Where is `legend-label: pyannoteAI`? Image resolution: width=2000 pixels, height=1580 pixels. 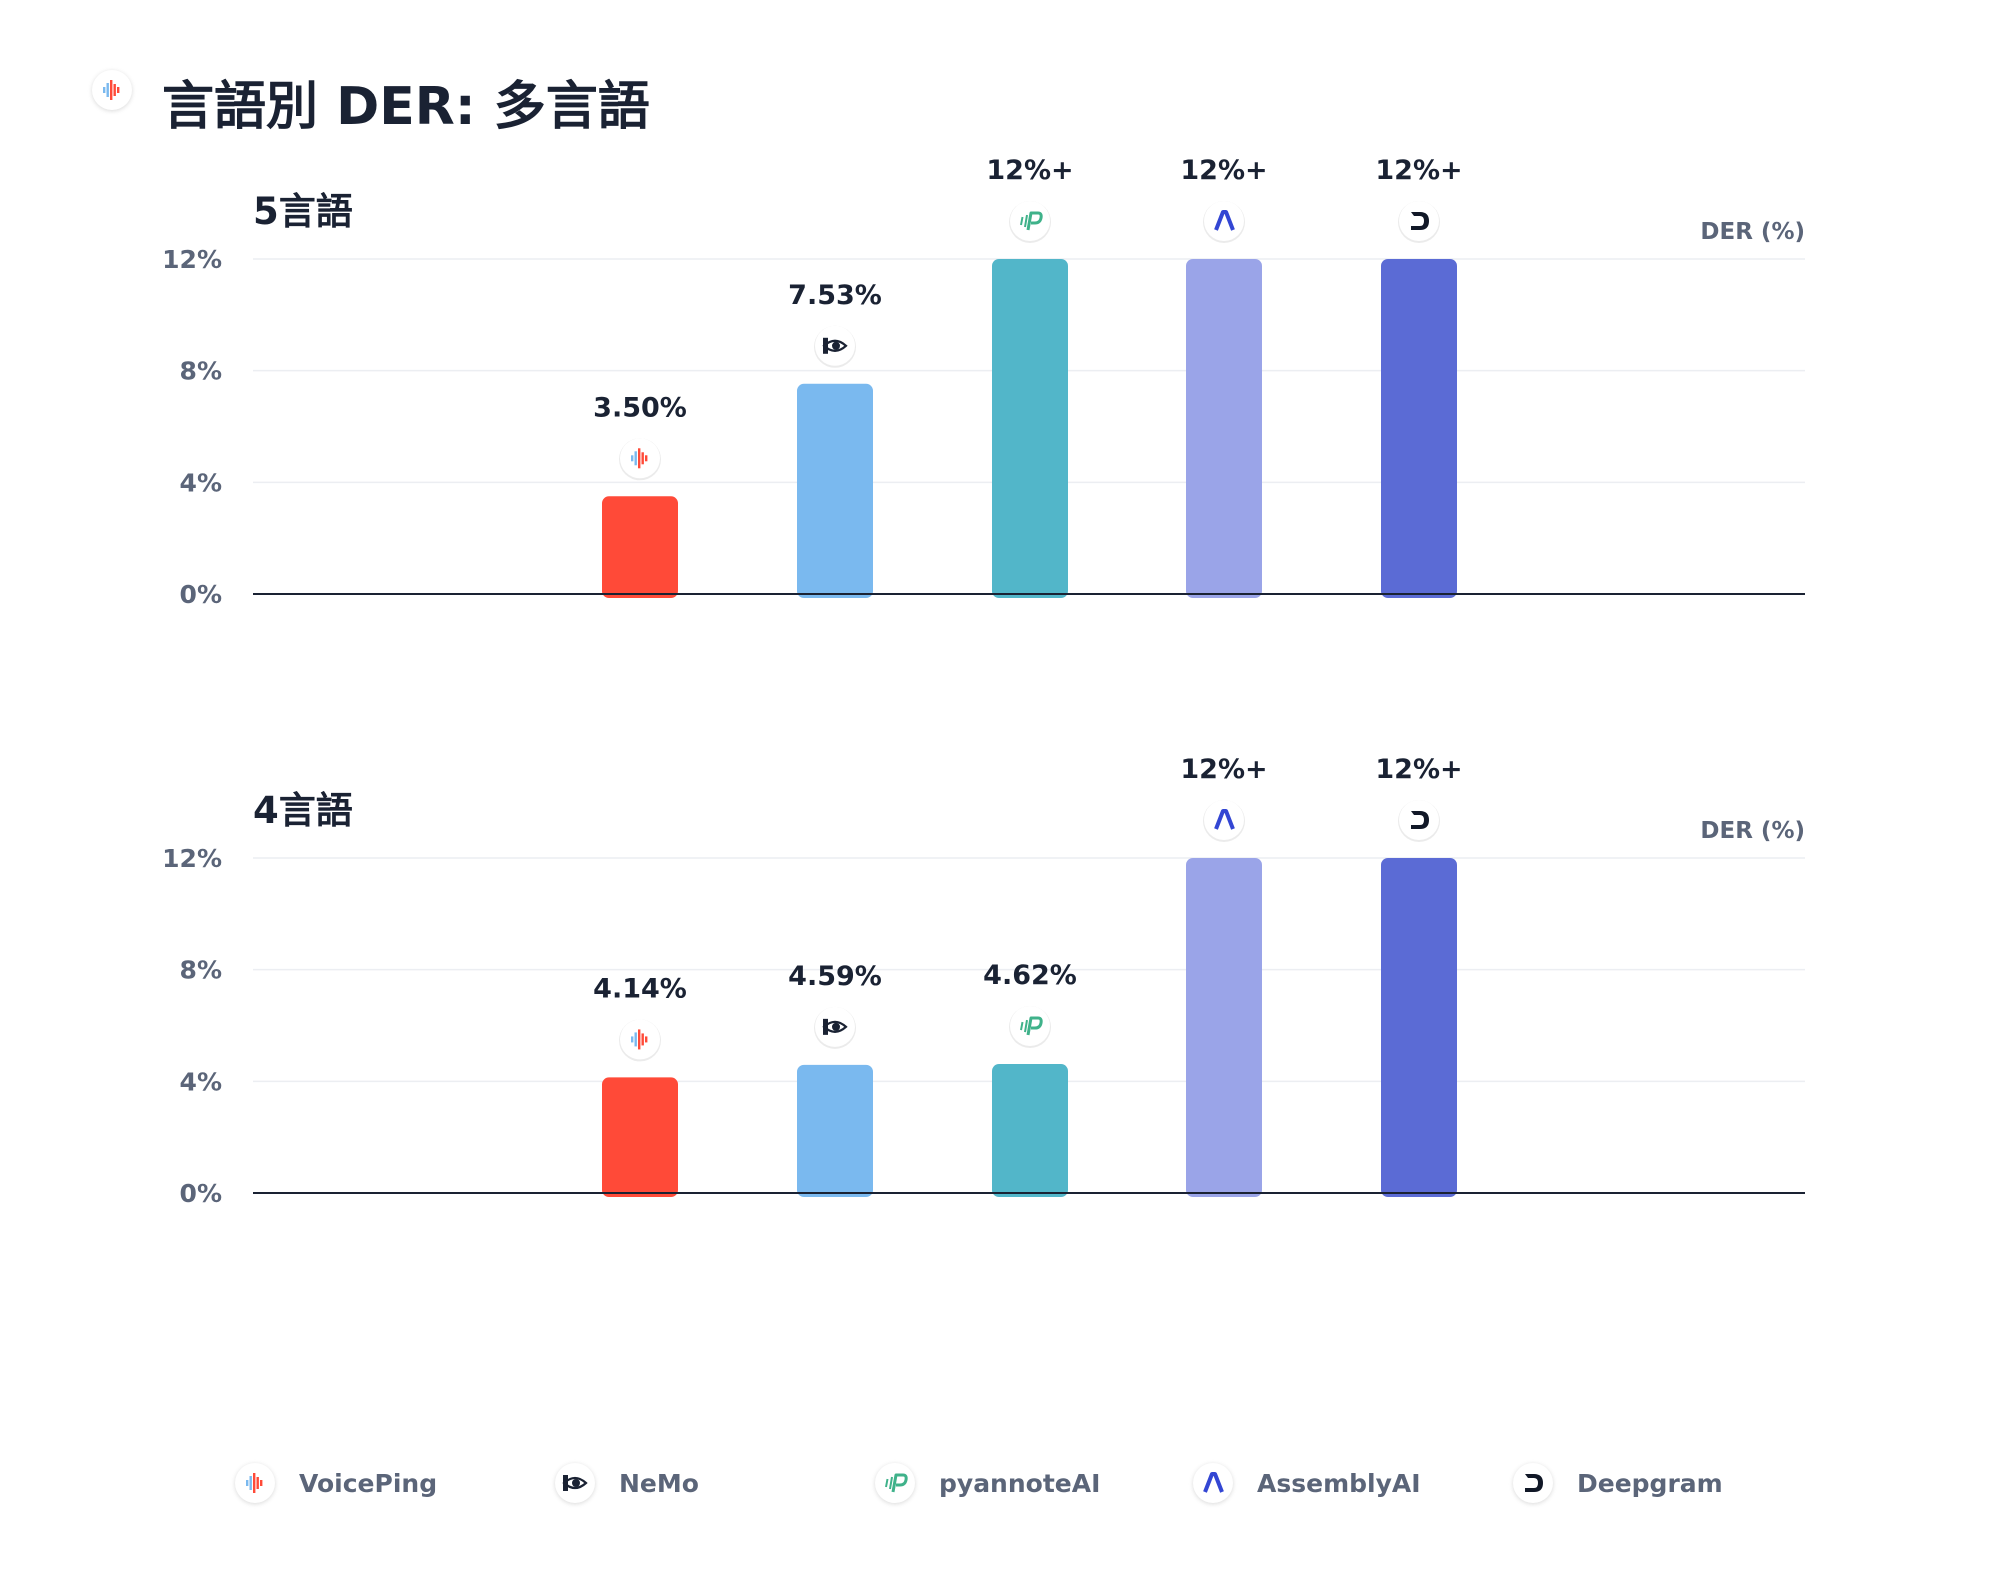
legend-label: pyannoteAI is located at coordinates (1020, 1483).